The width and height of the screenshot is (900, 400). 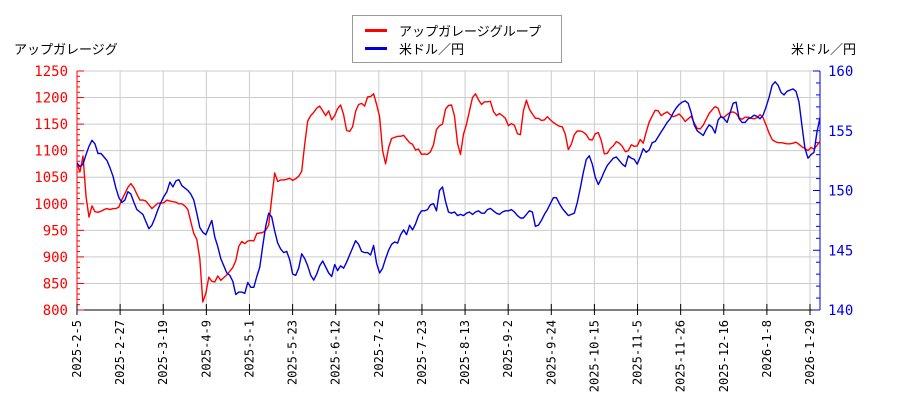 What do you see at coordinates (432, 50) in the screenshot?
I see `legend-label-usdjpy: 米ドル／円` at bounding box center [432, 50].